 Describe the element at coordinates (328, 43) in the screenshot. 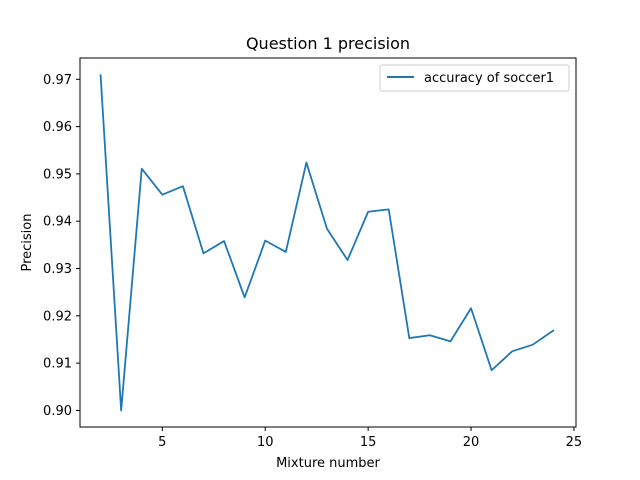

I see `chart-title: Question 1 precision` at that location.